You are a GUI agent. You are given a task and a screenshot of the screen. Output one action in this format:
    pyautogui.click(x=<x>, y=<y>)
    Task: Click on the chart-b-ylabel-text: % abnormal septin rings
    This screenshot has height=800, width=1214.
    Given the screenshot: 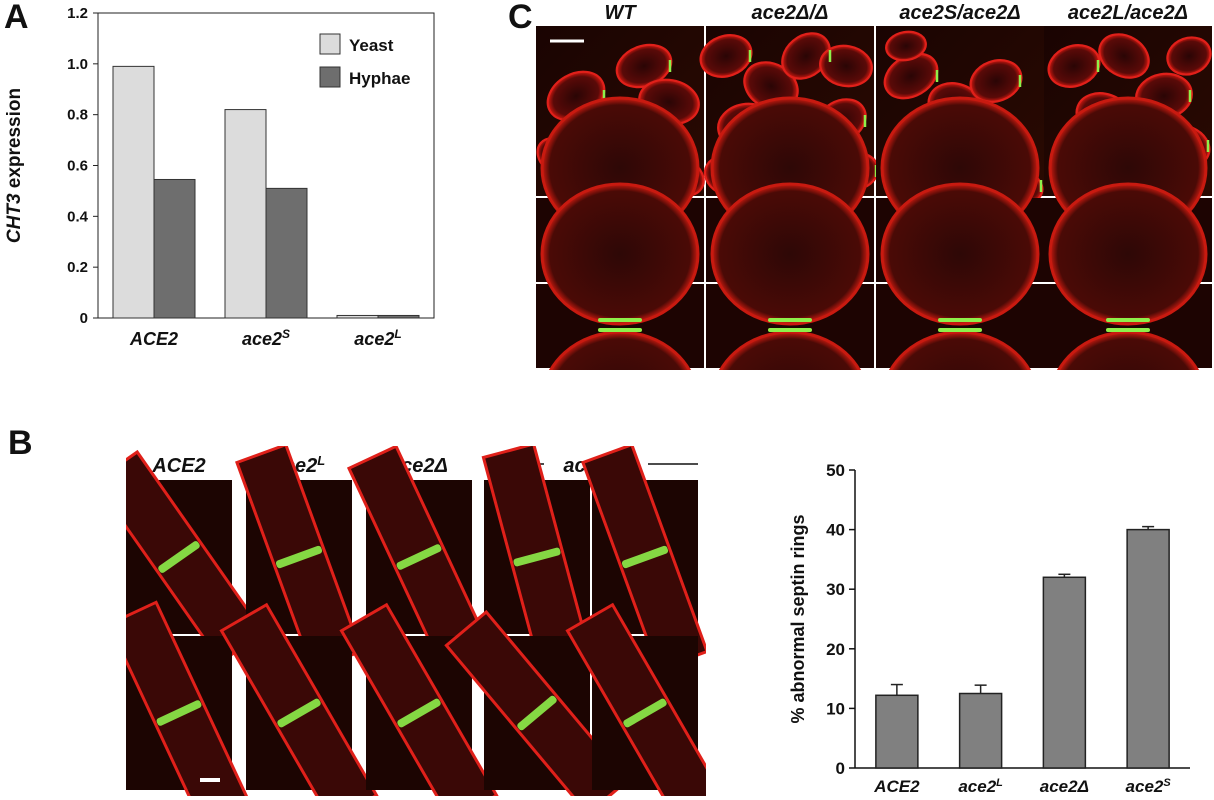 What is the action you would take?
    pyautogui.click(x=798, y=618)
    